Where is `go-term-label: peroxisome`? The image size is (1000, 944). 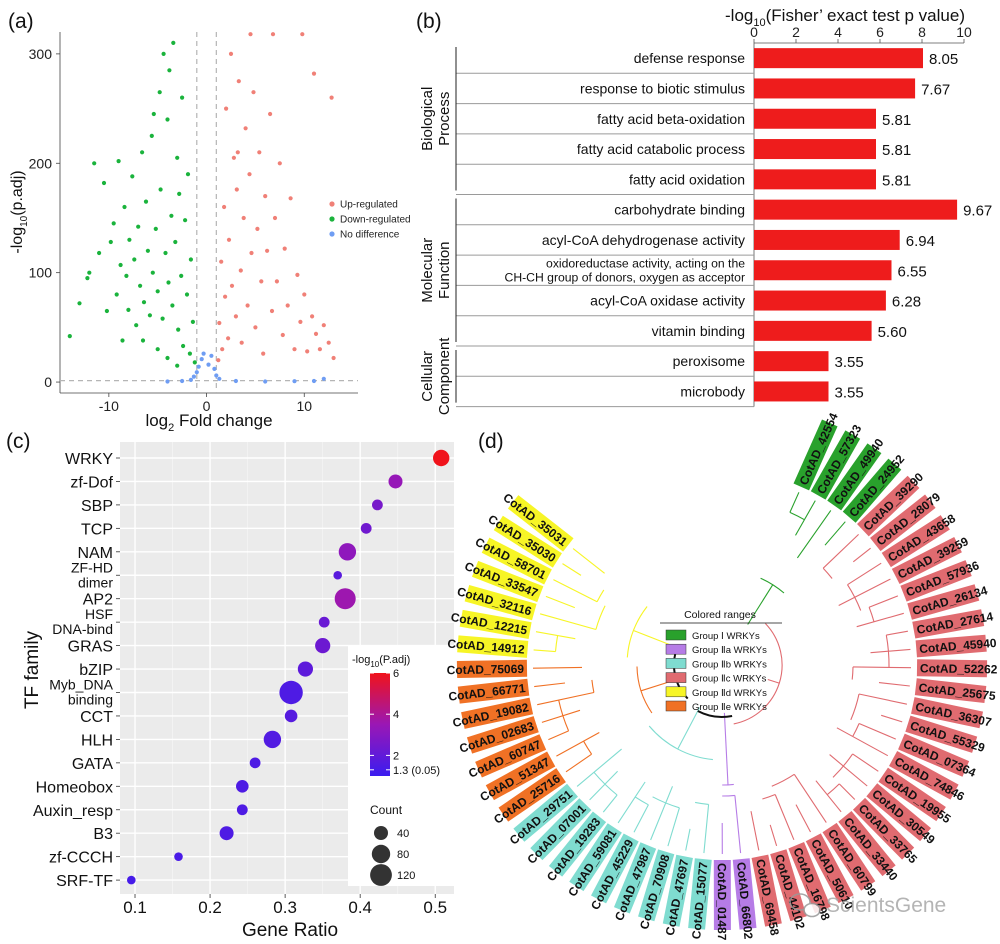
go-term-label: peroxisome is located at coordinates (709, 361).